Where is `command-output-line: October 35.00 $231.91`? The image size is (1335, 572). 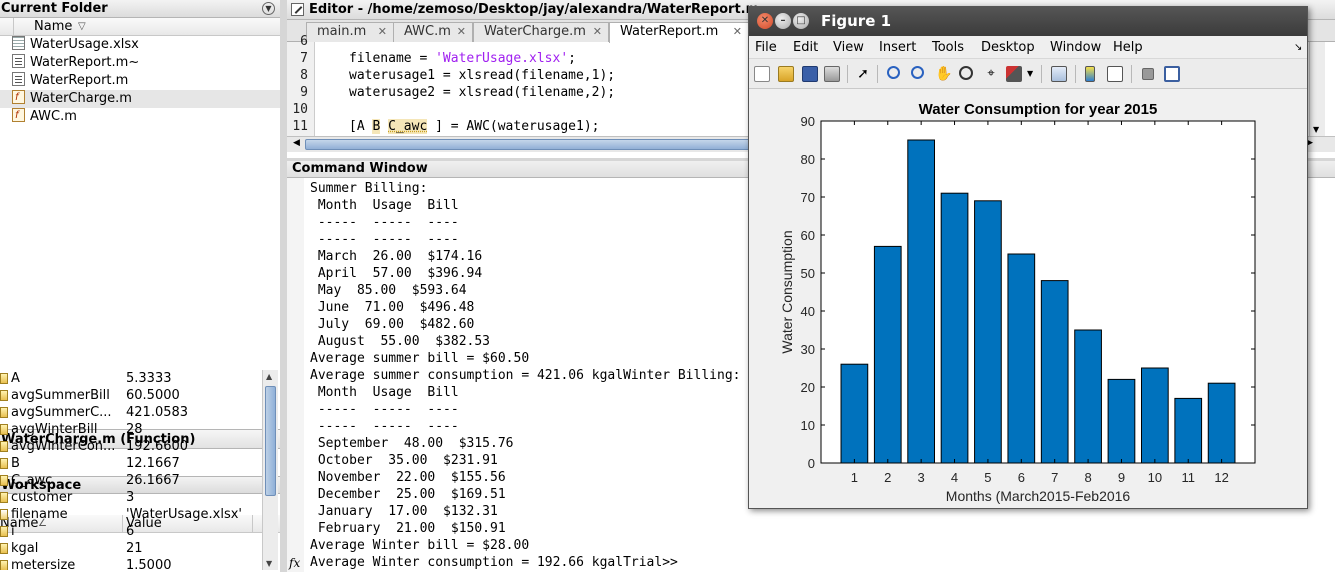 command-output-line: October 35.00 $231.91 is located at coordinates (404, 460).